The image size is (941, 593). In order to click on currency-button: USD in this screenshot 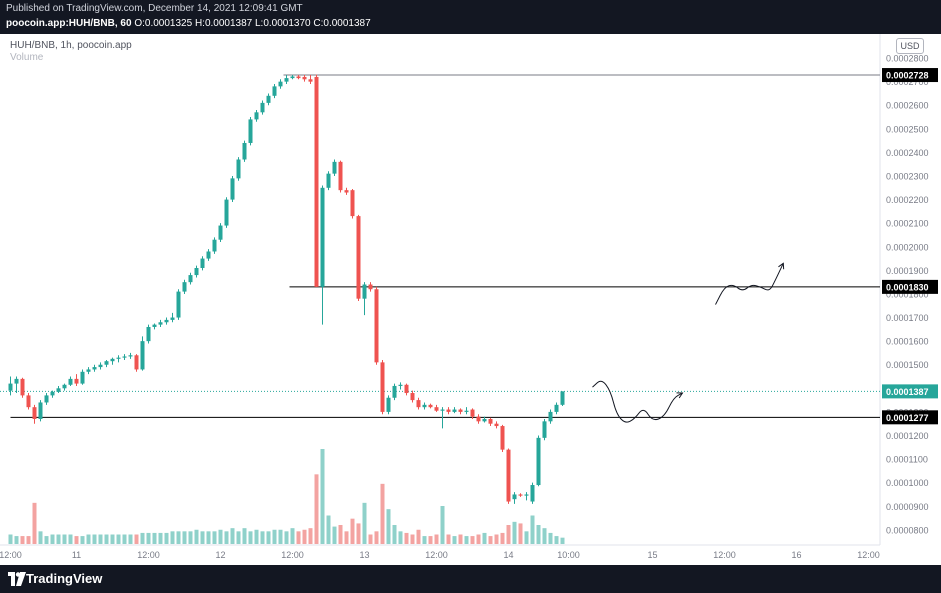, I will do `click(910, 46)`.